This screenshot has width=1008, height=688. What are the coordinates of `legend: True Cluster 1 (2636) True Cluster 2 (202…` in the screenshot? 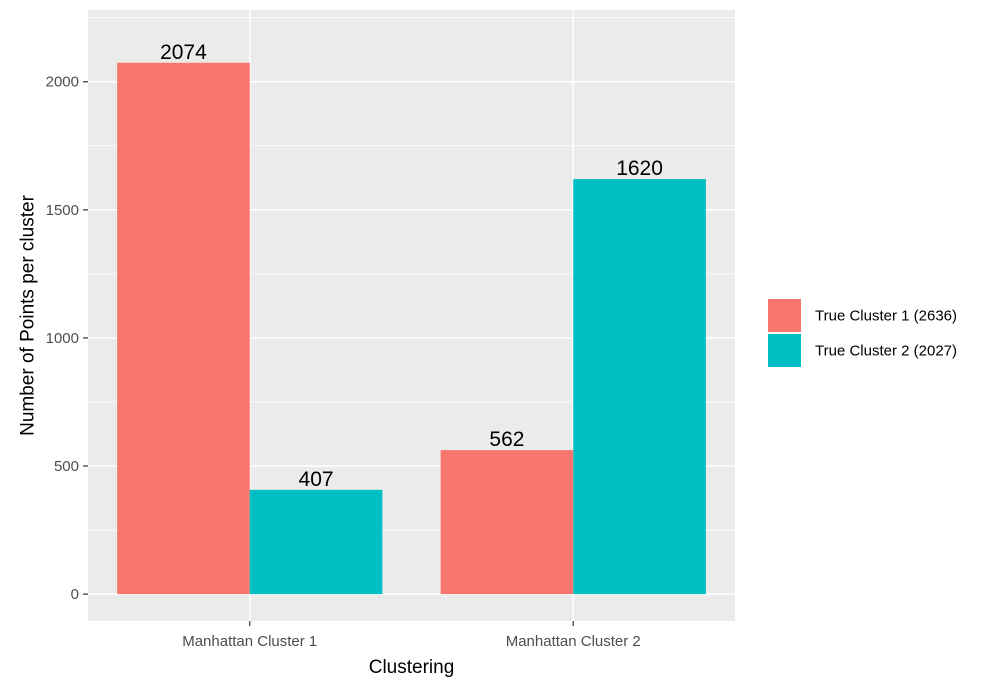 It's located at (862, 333).